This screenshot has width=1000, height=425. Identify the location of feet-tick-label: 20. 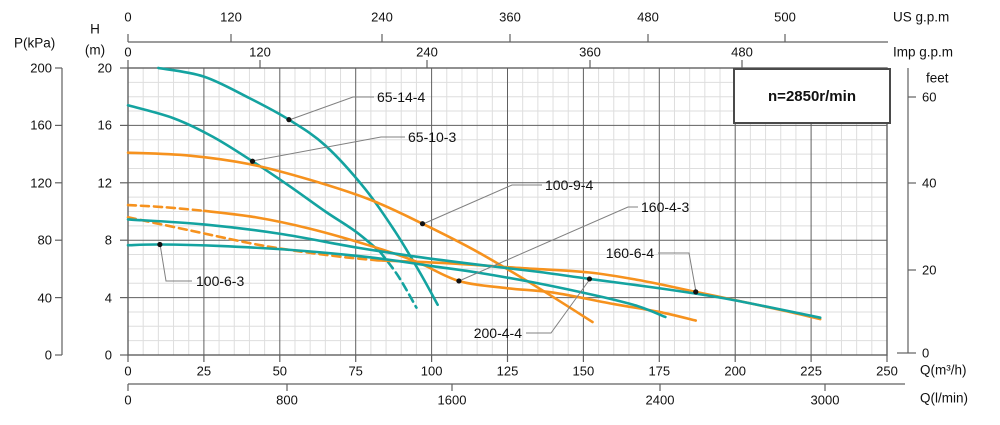
(929, 270).